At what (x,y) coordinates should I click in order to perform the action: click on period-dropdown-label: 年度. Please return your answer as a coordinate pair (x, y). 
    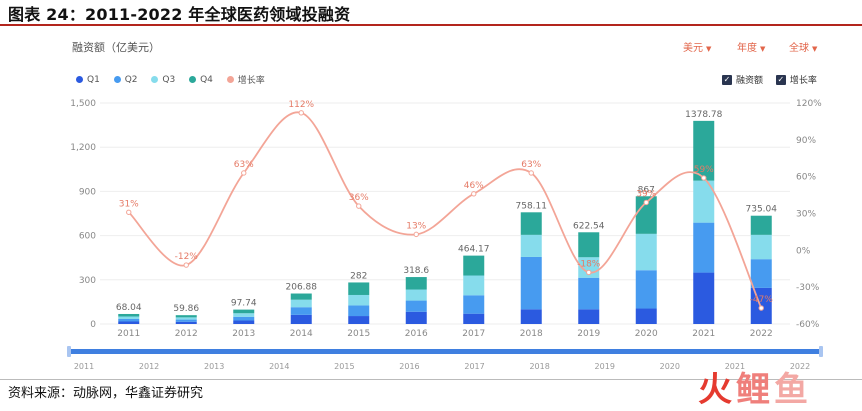
    Looking at the image, I should click on (747, 48).